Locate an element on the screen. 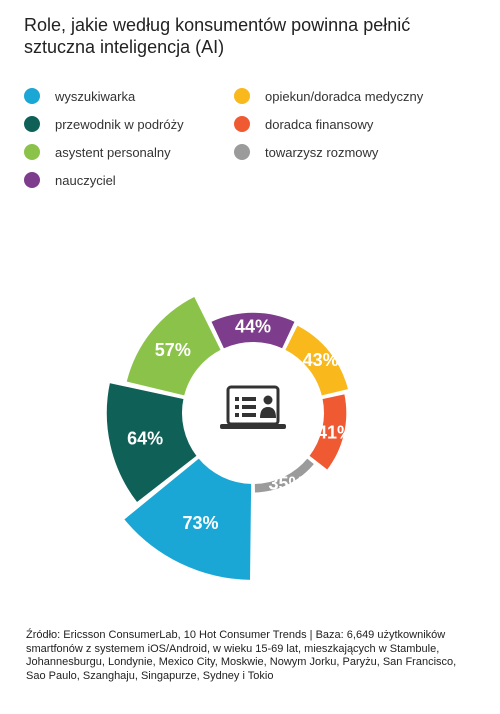 This screenshot has height=714, width=500. chart-center is located at coordinates (253, 413).